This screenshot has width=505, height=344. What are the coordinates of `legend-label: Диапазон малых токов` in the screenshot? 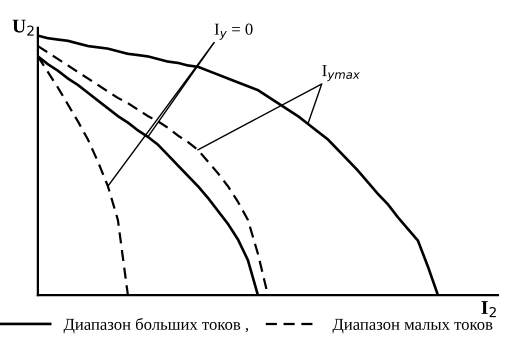 It's located at (412, 326).